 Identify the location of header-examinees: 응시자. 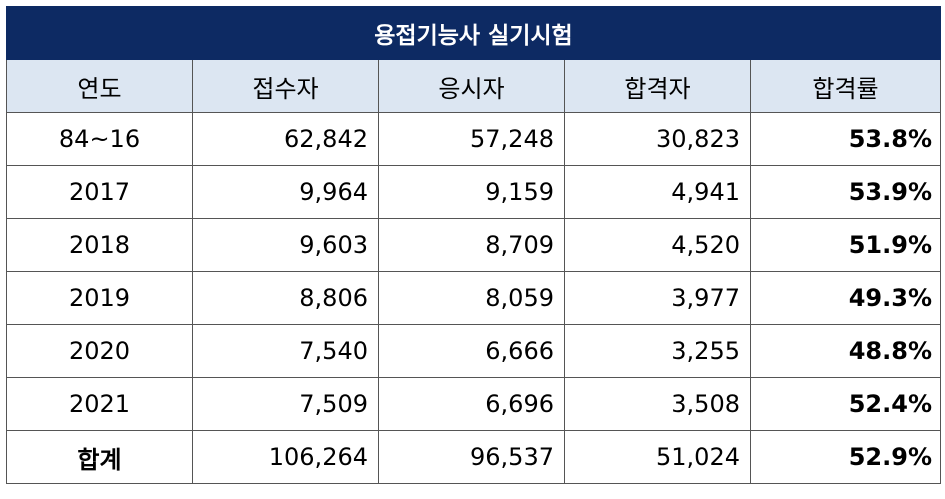
(471, 86).